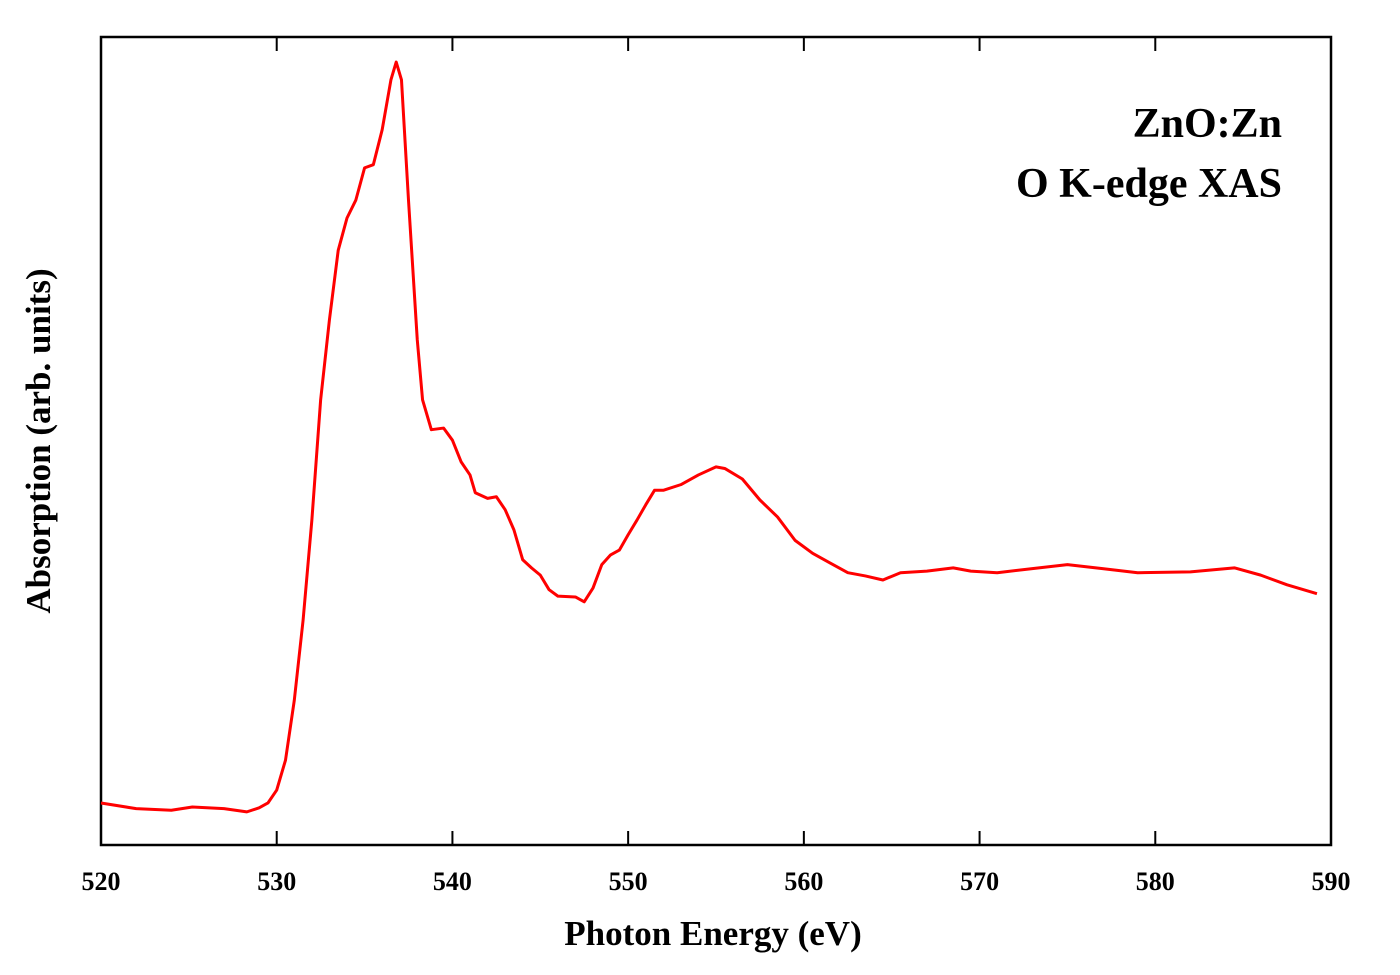  I want to click on annotation: O K-edge XAS, so click(1149, 184).